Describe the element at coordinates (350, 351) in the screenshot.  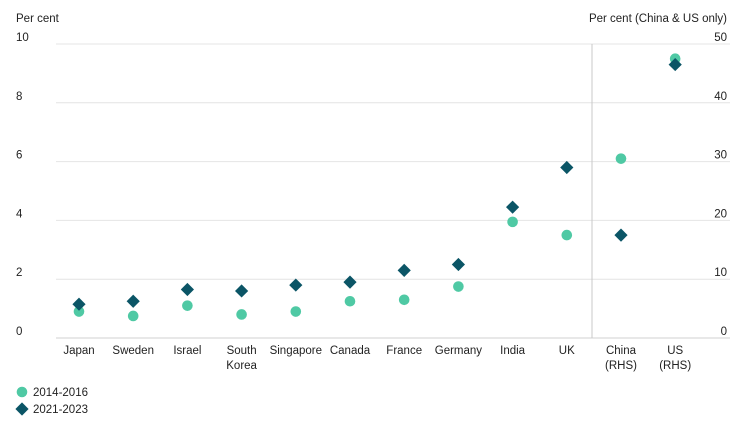
I see `category-label: Canada` at that location.